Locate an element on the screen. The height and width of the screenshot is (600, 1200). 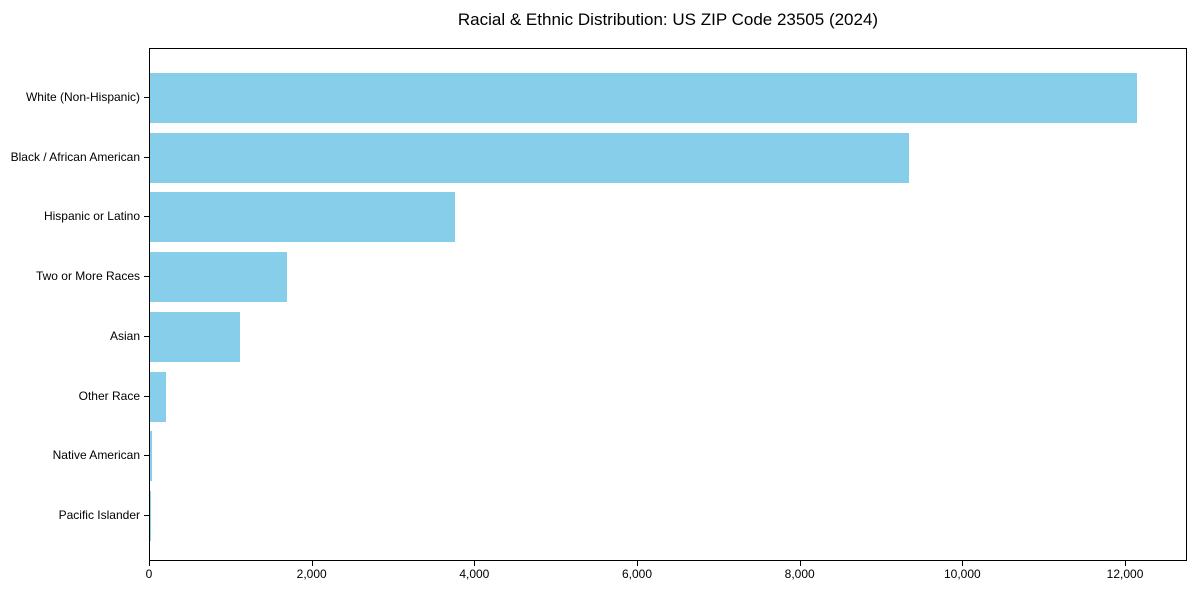
y-axis-label: Other Race is located at coordinates (109, 395).